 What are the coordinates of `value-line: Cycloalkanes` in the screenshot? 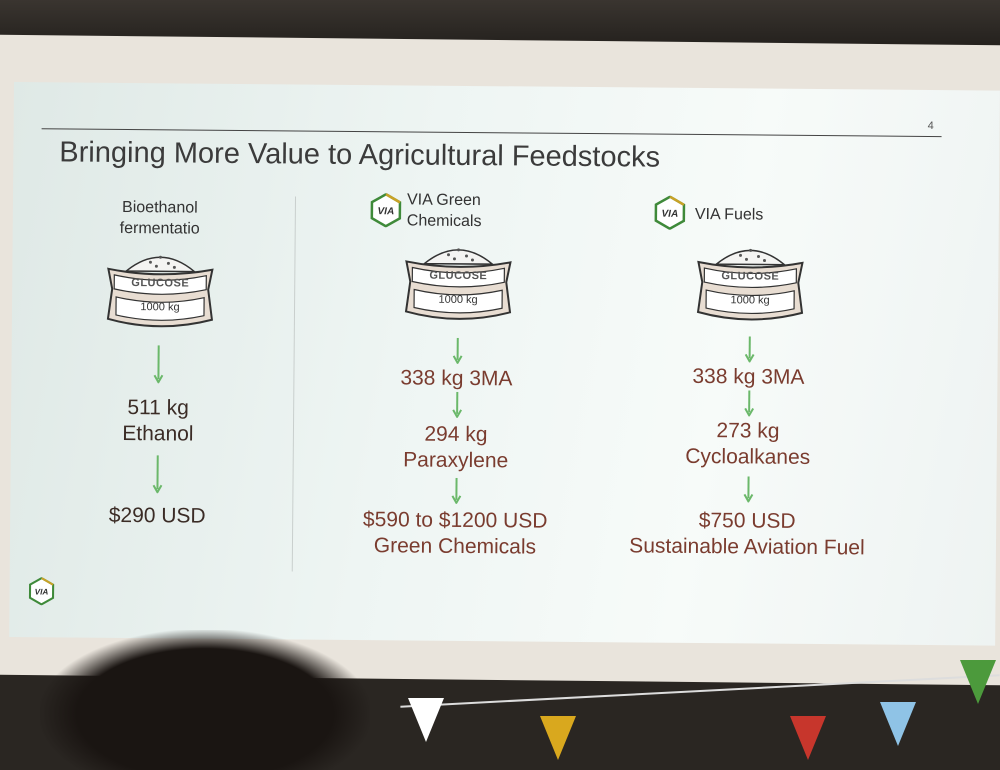 It's located at (748, 457).